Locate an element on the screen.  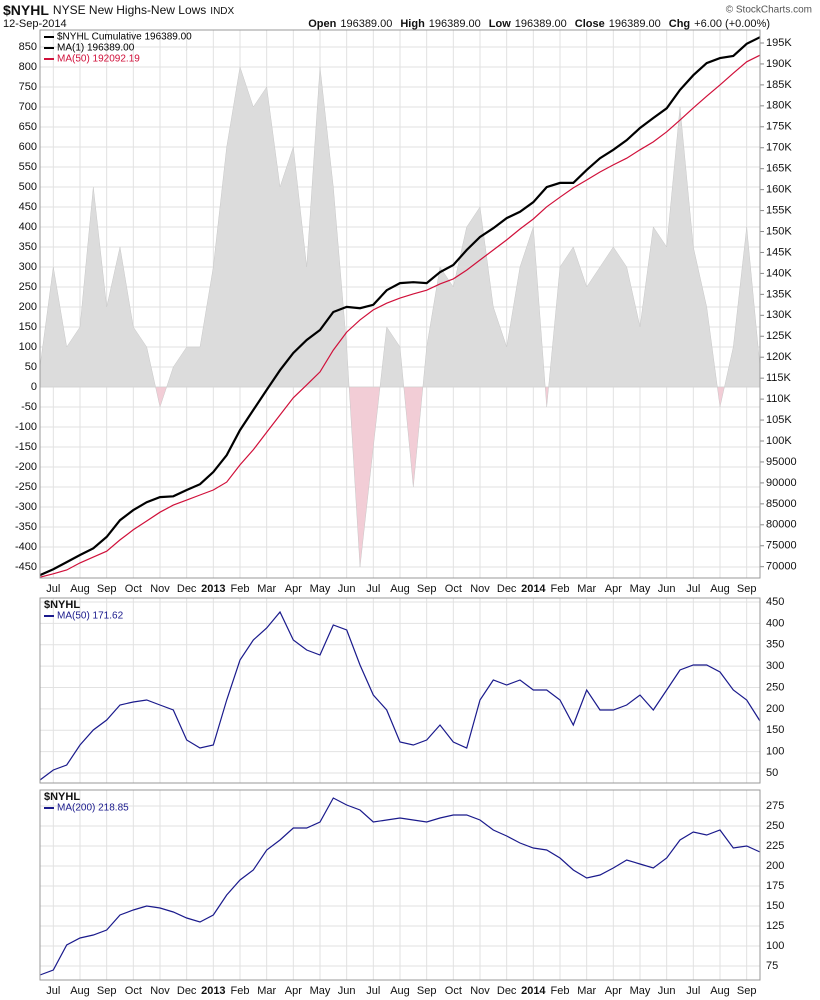
quote-label: Chg is located at coordinates (679, 24).